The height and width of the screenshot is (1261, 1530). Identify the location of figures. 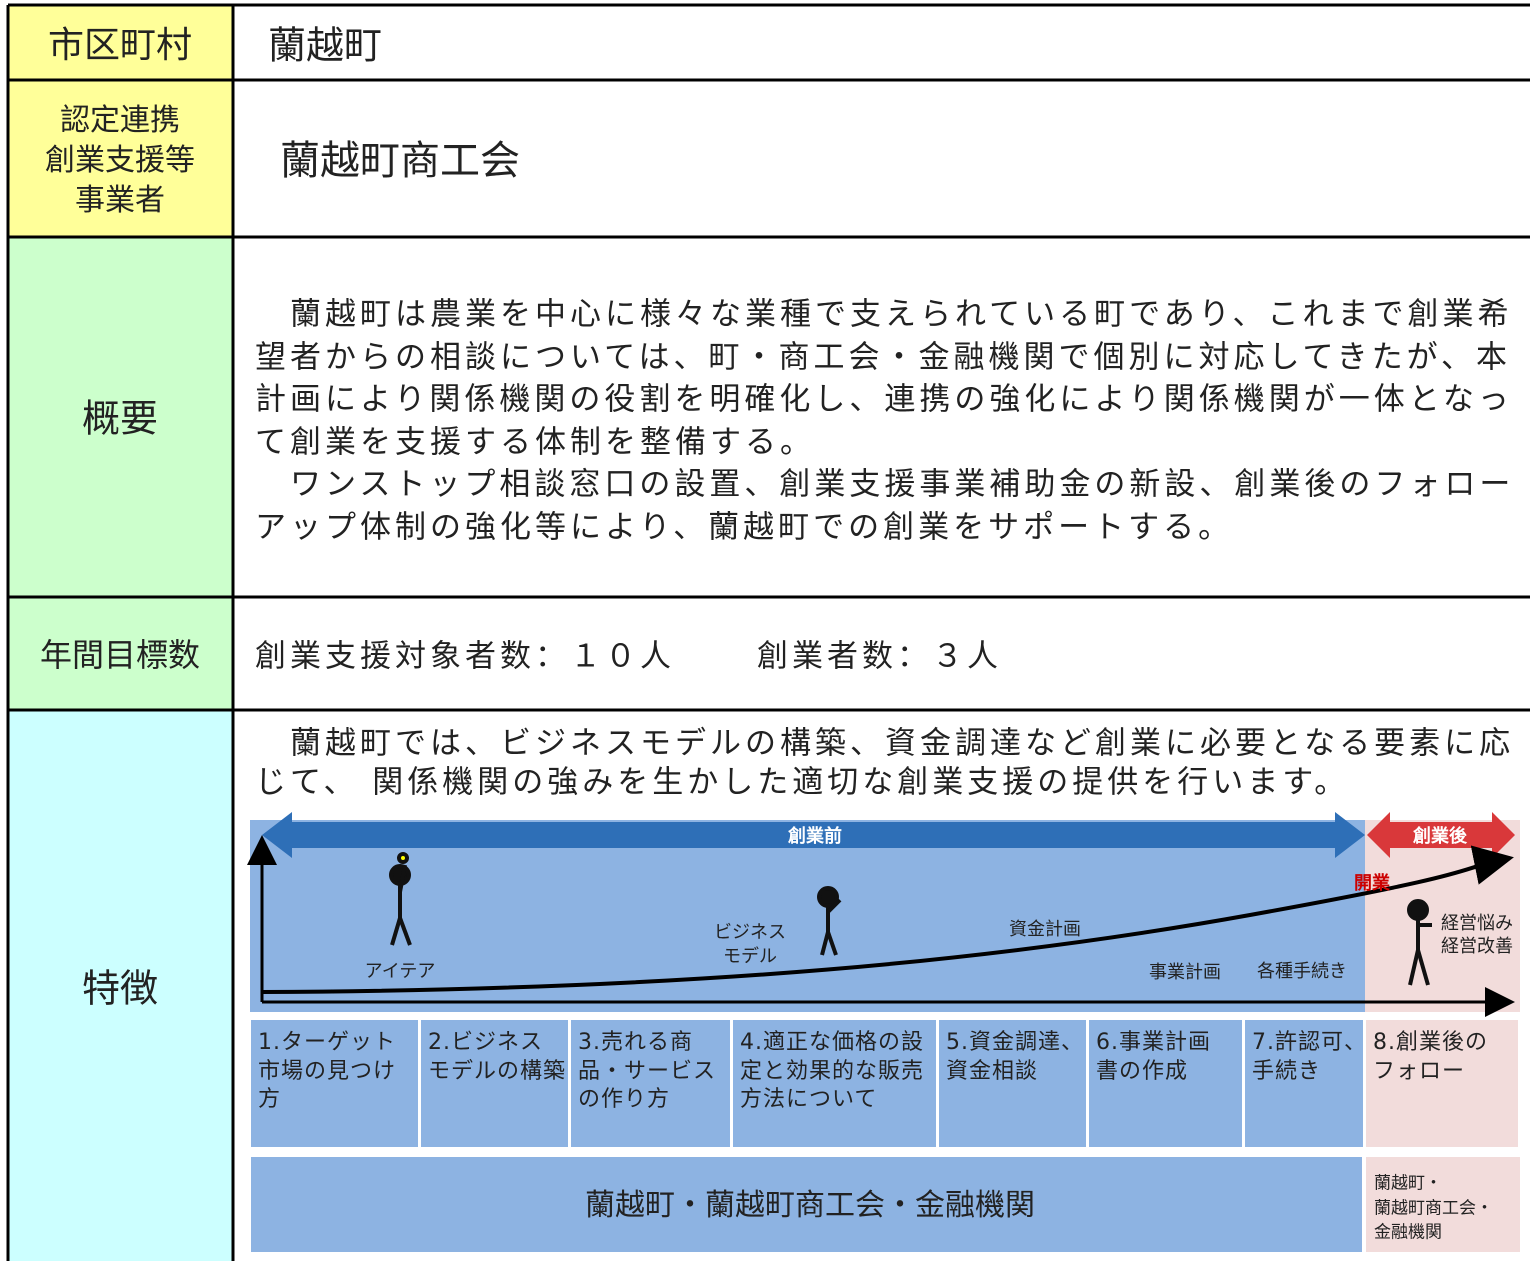
(910, 919).